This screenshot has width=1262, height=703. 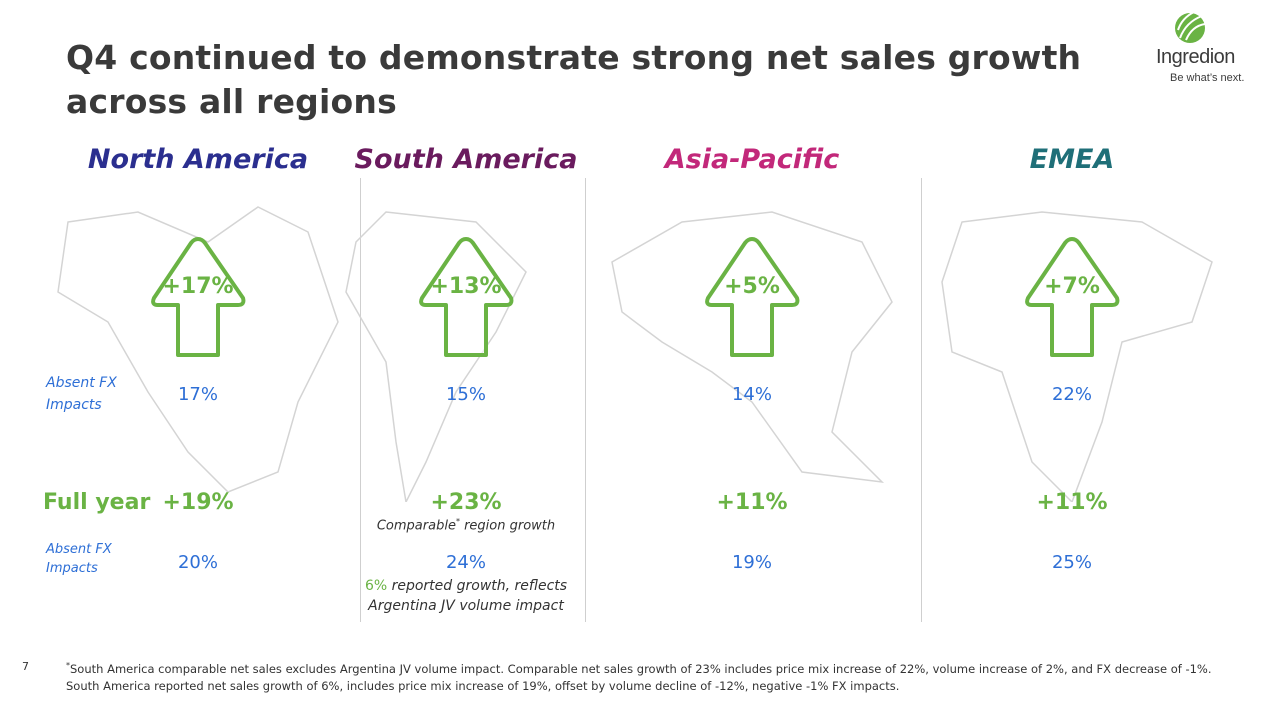 I want to click on full-year-label: Full year, so click(x=97, y=502).